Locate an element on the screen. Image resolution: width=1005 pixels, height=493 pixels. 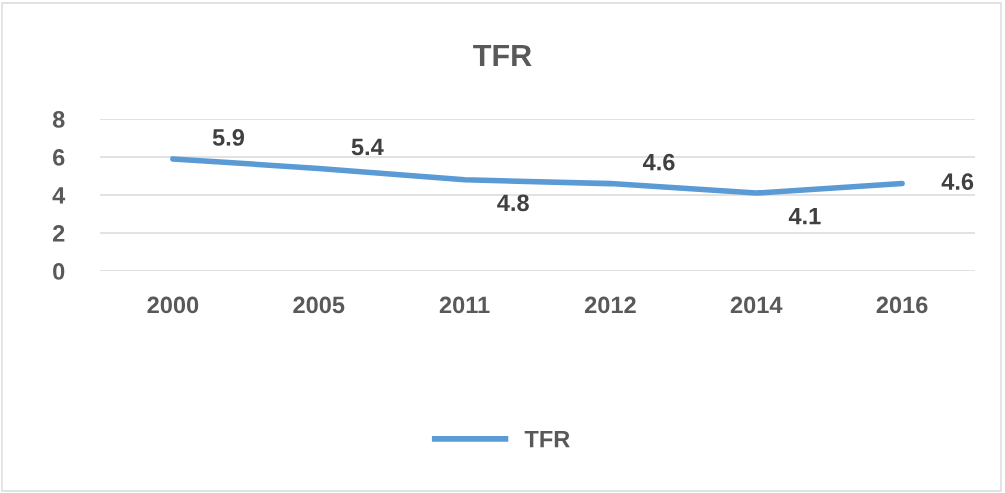
legend-label: TFR is located at coordinates (547, 439).